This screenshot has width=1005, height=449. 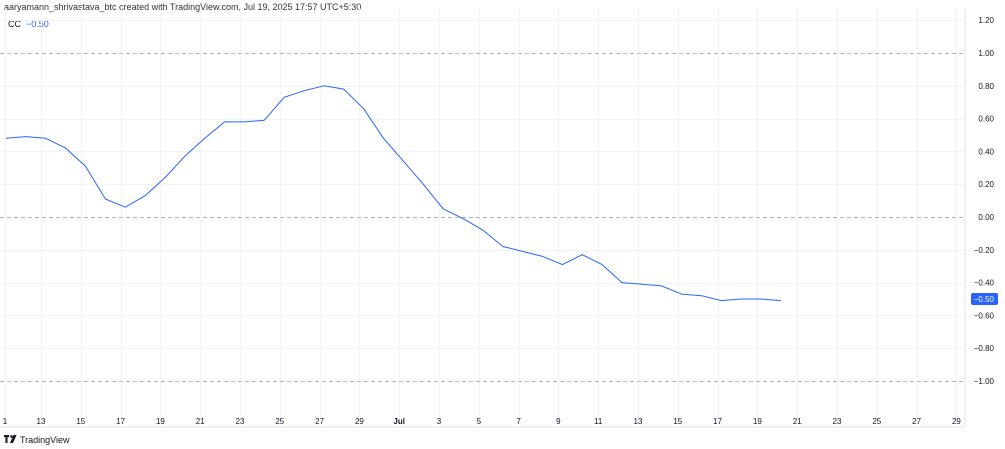 I want to click on y-tick-label: −0.80, so click(x=984, y=348).